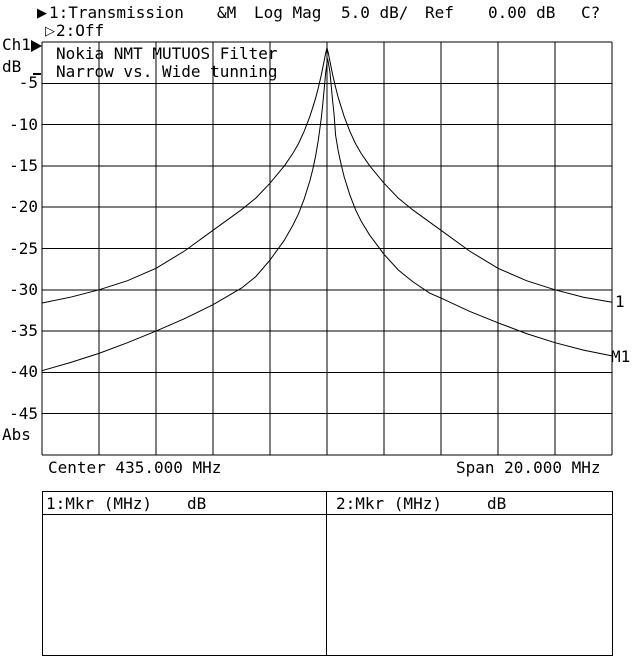 The width and height of the screenshot is (640, 659). What do you see at coordinates (99, 503) in the screenshot?
I see `marker1-column-header: 1:Mkr (MHz)` at bounding box center [99, 503].